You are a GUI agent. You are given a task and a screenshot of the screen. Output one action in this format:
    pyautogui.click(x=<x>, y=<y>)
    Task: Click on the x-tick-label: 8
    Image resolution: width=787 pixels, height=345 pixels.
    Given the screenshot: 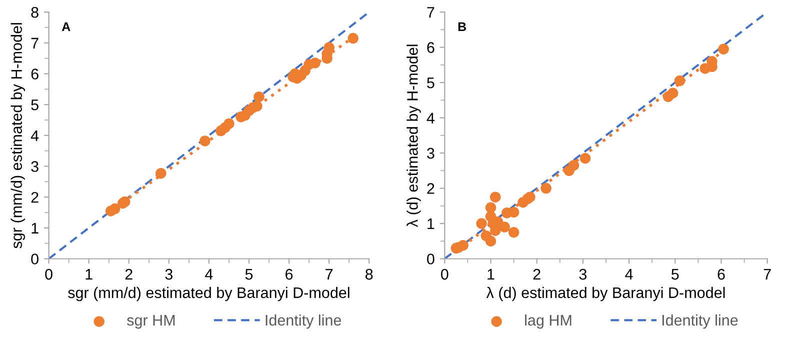 What is the action you would take?
    pyautogui.click(x=369, y=274)
    